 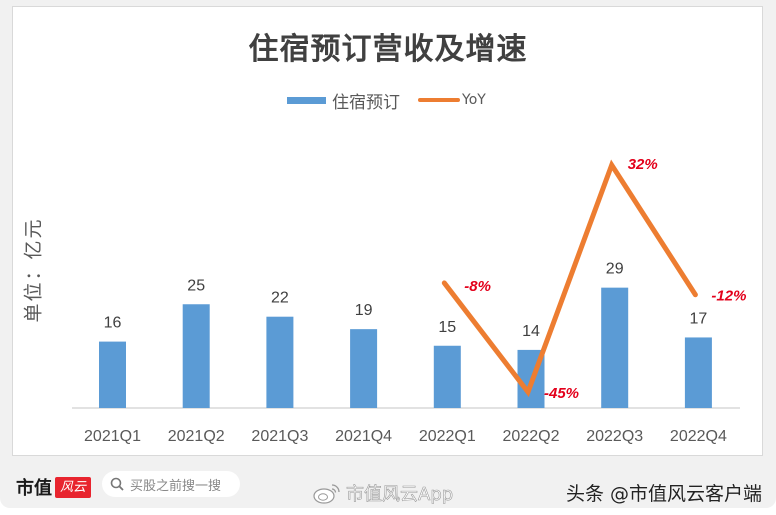 What do you see at coordinates (698, 372) in the screenshot?
I see `bar-2022Q4` at bounding box center [698, 372].